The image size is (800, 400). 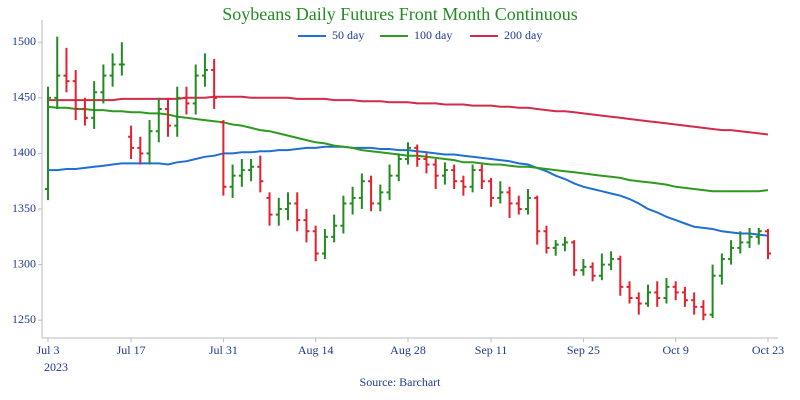 What do you see at coordinates (223, 350) in the screenshot?
I see `x-tick-label: Jul 31` at bounding box center [223, 350].